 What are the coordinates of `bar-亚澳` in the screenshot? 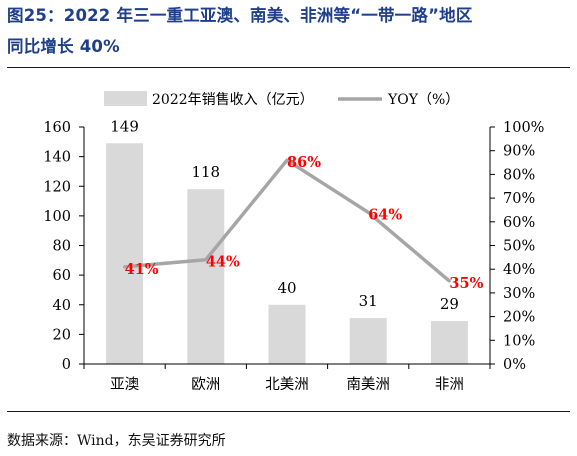 It's located at (125, 253).